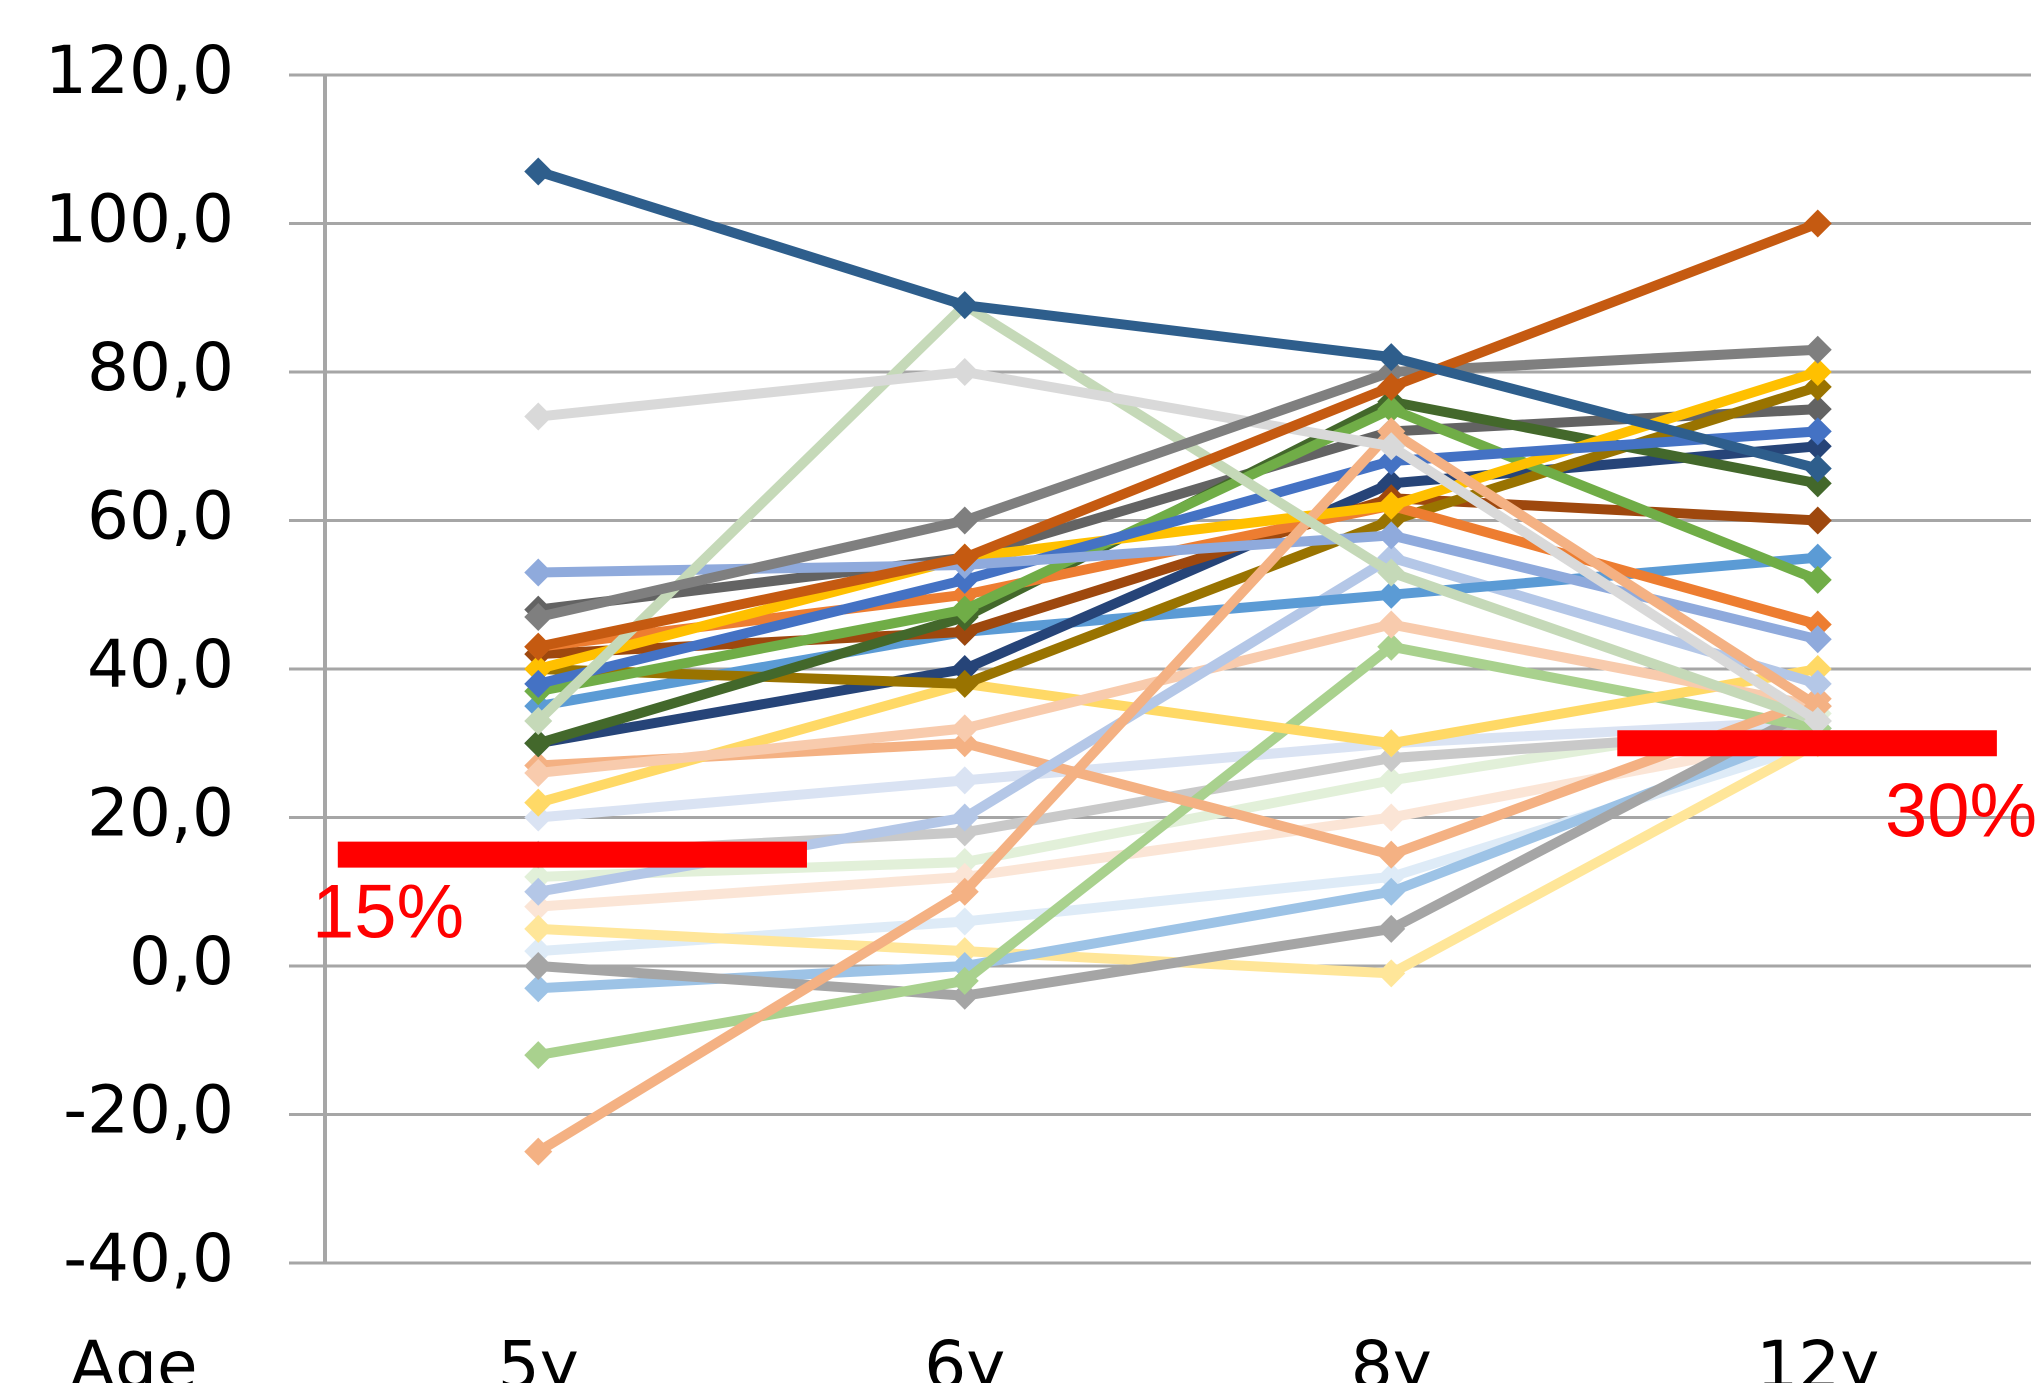 The image size is (2041, 1383). Describe the element at coordinates (1961, 810) in the screenshot. I see `annotation-label: 30%` at that location.